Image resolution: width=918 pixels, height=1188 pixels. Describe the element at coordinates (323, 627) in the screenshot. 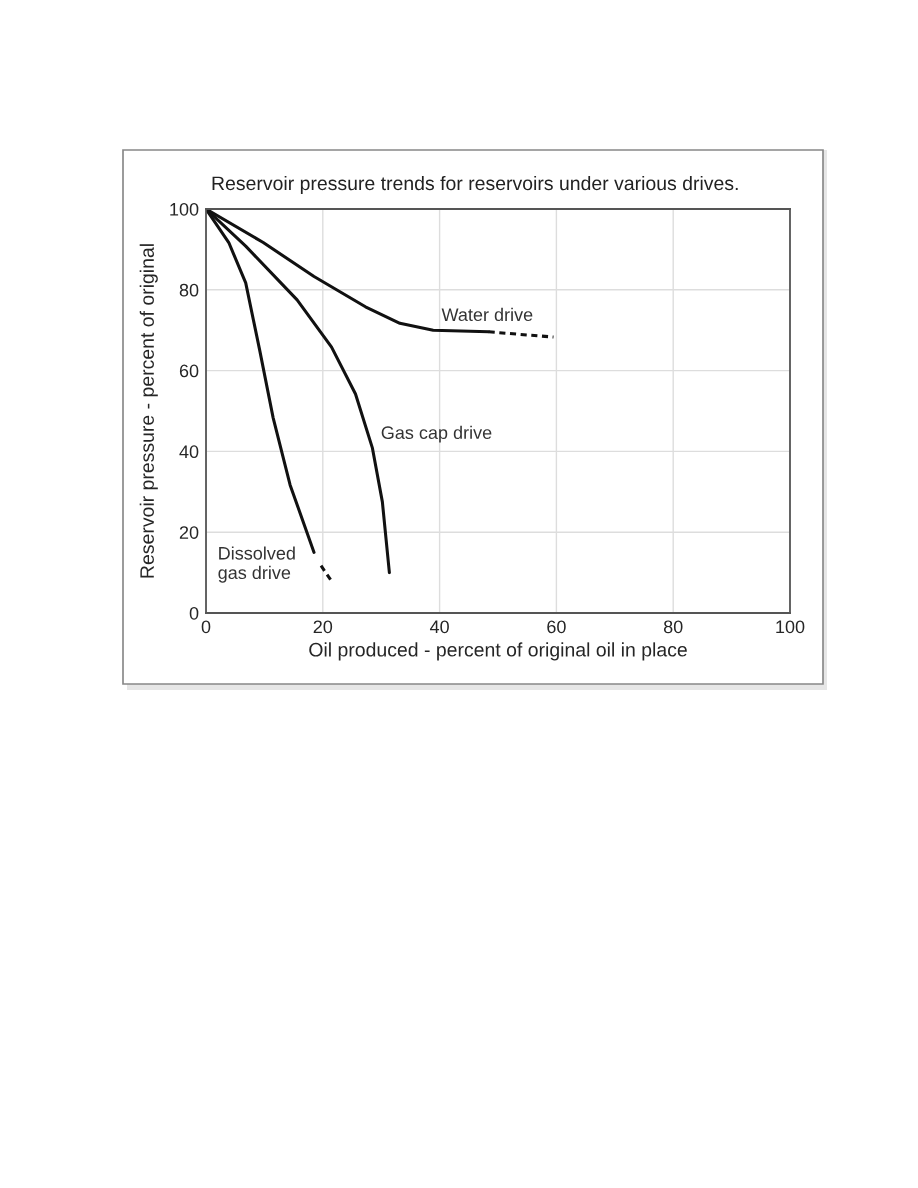

I see `x-tick-label: 20` at that location.